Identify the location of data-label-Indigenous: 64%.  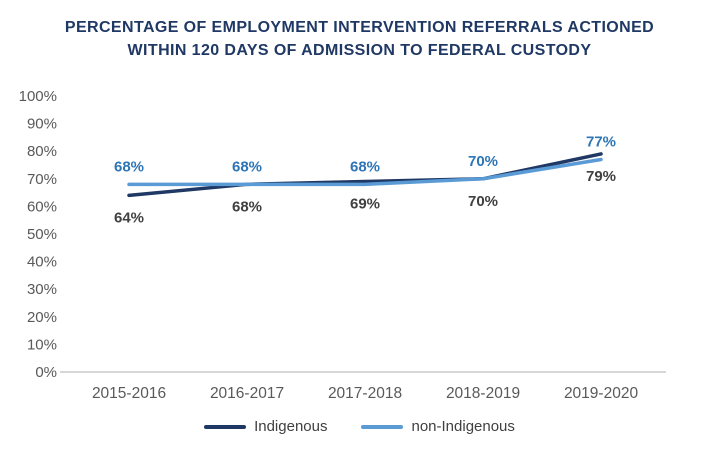
(129, 217).